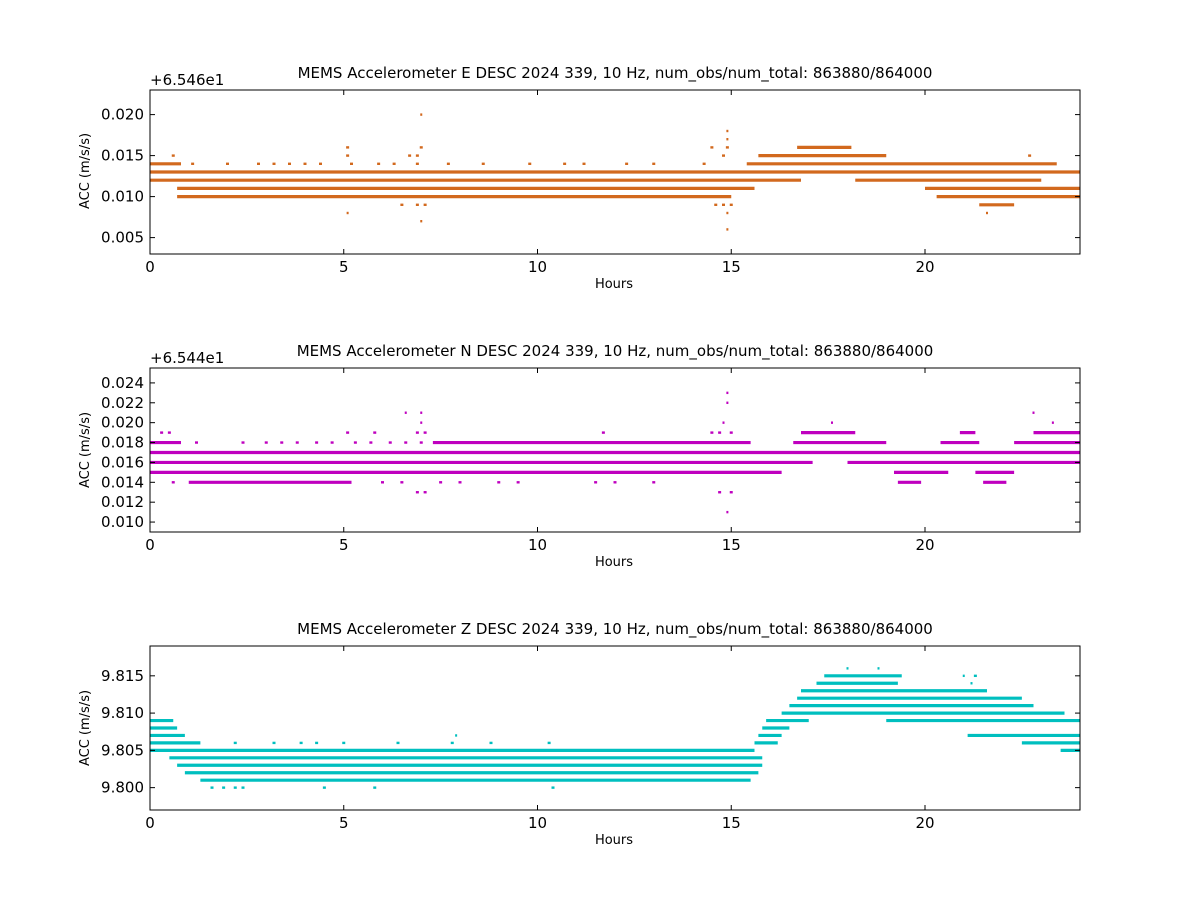 This screenshot has height=905, width=1200. Describe the element at coordinates (122, 502) in the screenshot. I see `y-tick-label: 0.012` at that location.